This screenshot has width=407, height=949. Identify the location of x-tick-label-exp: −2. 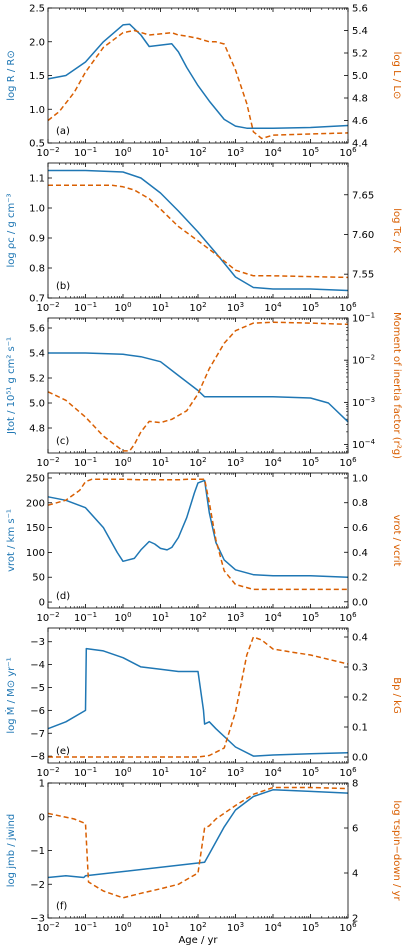
(54, 770).